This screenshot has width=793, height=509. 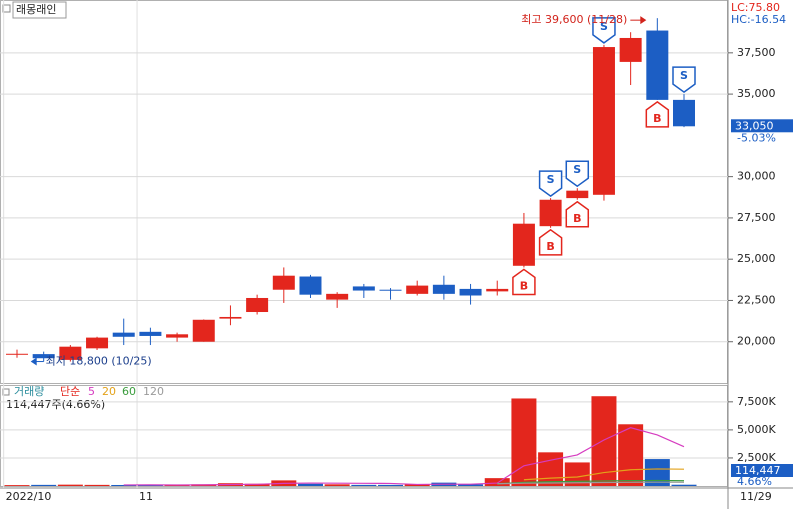 I want to click on legend-ma: 120, so click(x=153, y=391).